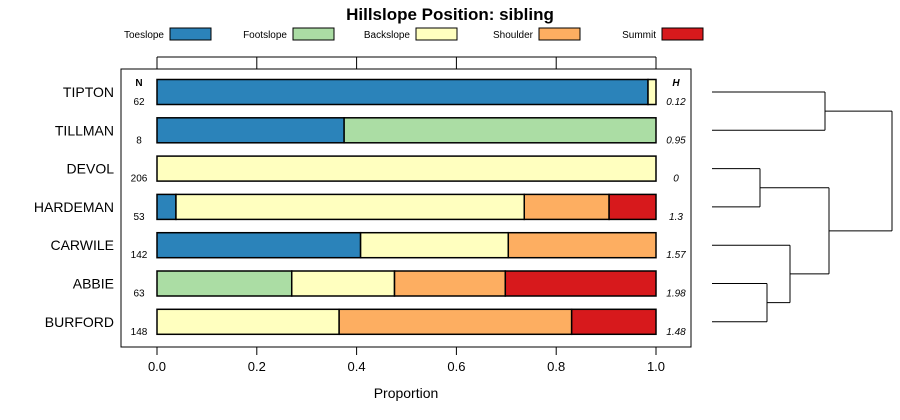 The image size is (900, 420). I want to click on n-value-tipton: 62, so click(139, 102).